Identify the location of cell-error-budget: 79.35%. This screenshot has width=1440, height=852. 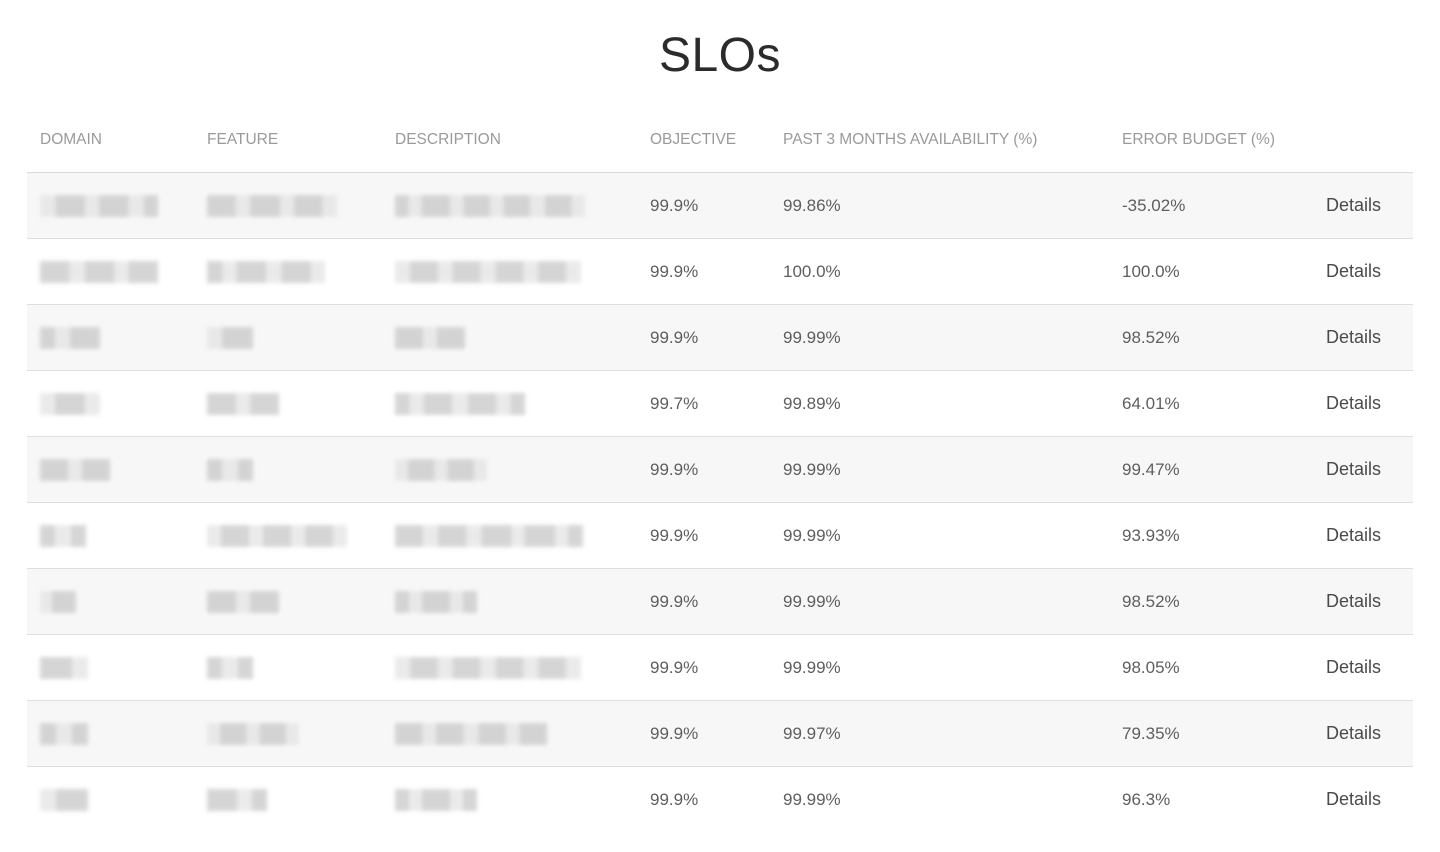
(1224, 733).